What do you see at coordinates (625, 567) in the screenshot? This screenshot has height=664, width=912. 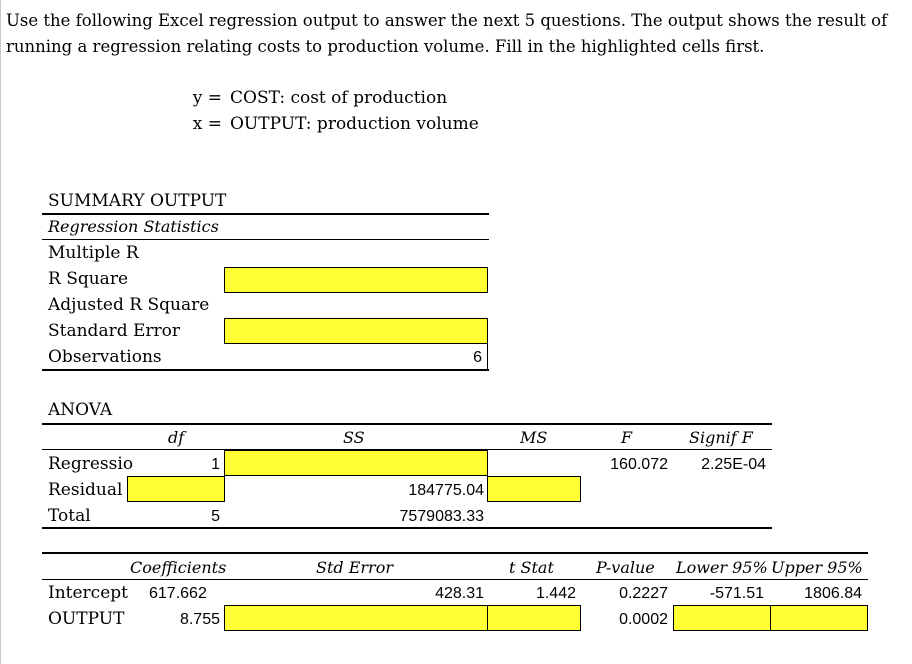 I see `p-value-header: P-value` at bounding box center [625, 567].